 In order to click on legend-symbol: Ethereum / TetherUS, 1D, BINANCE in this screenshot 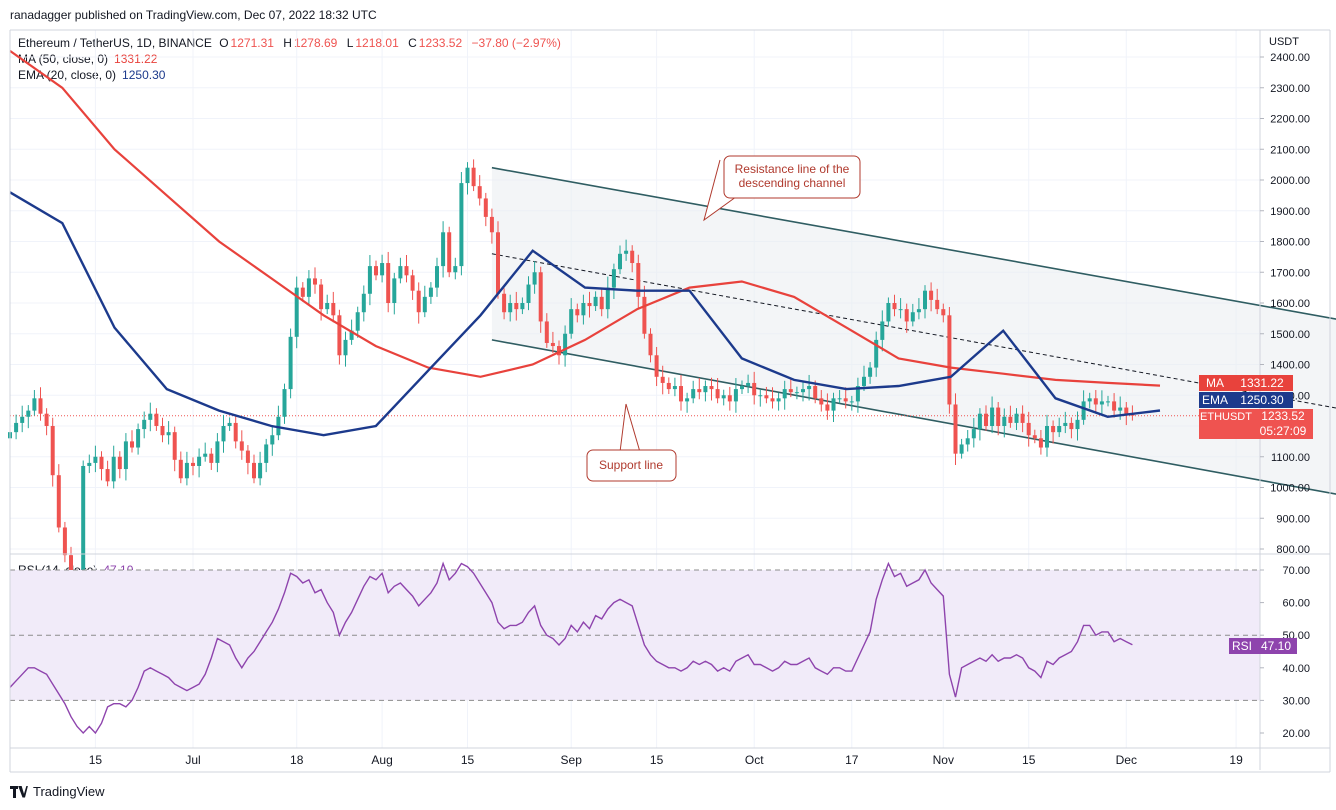, I will do `click(115, 43)`.